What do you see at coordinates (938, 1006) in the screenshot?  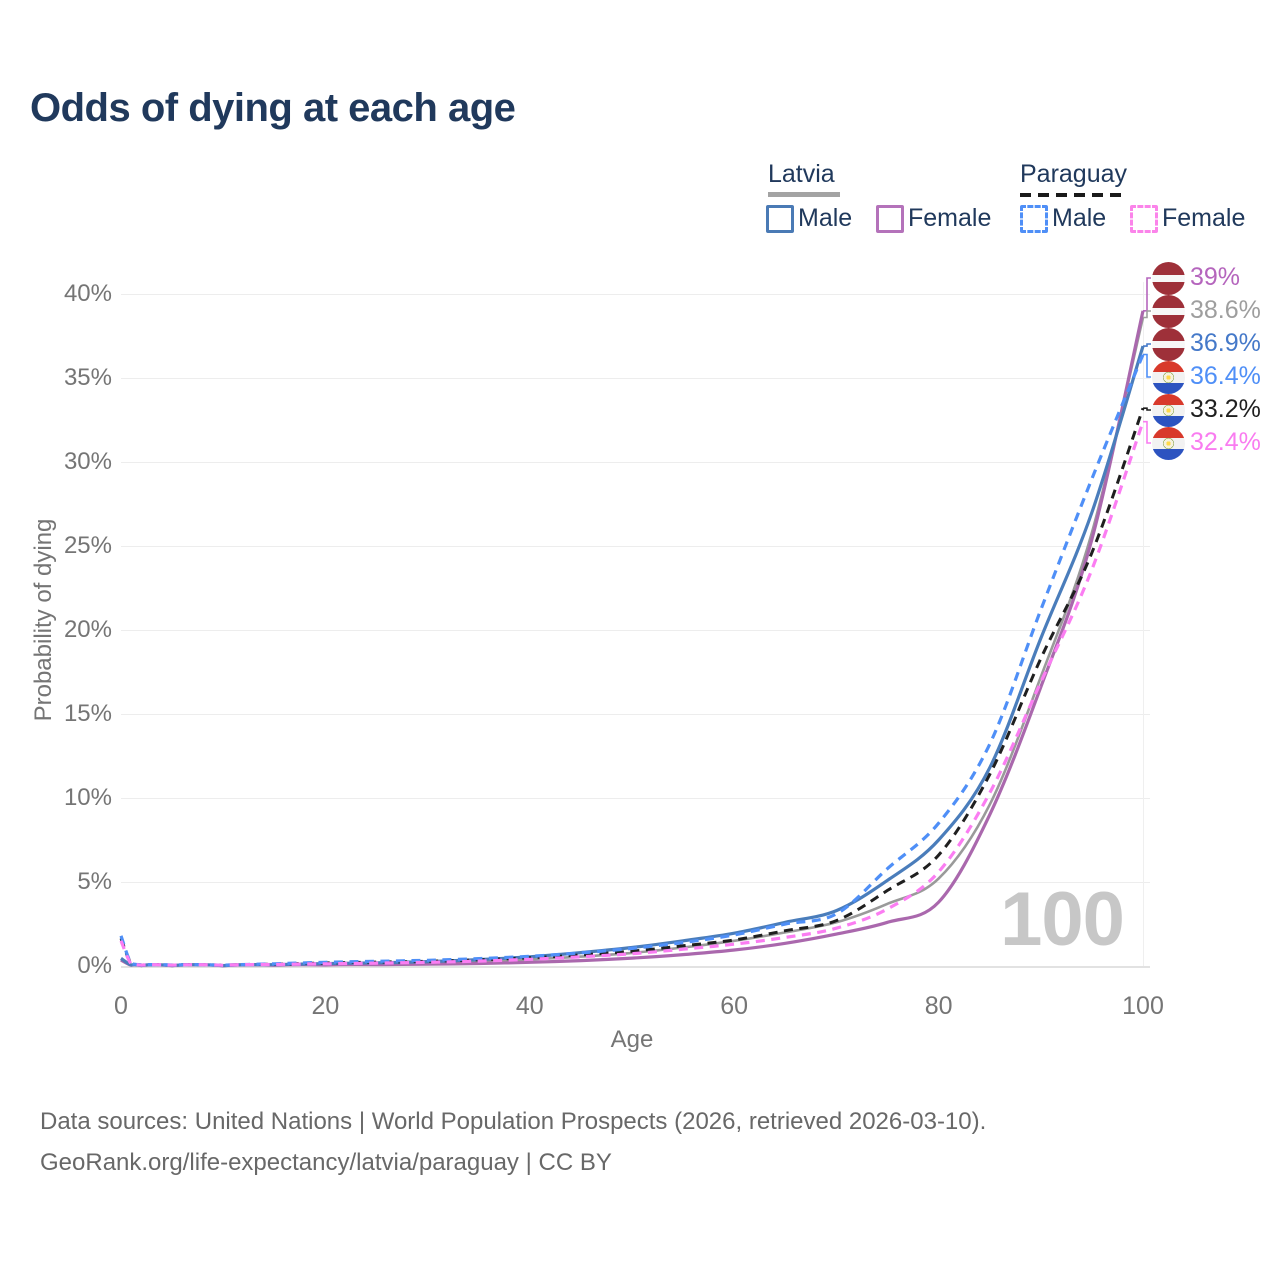 I see `x-tick-label: 80` at bounding box center [938, 1006].